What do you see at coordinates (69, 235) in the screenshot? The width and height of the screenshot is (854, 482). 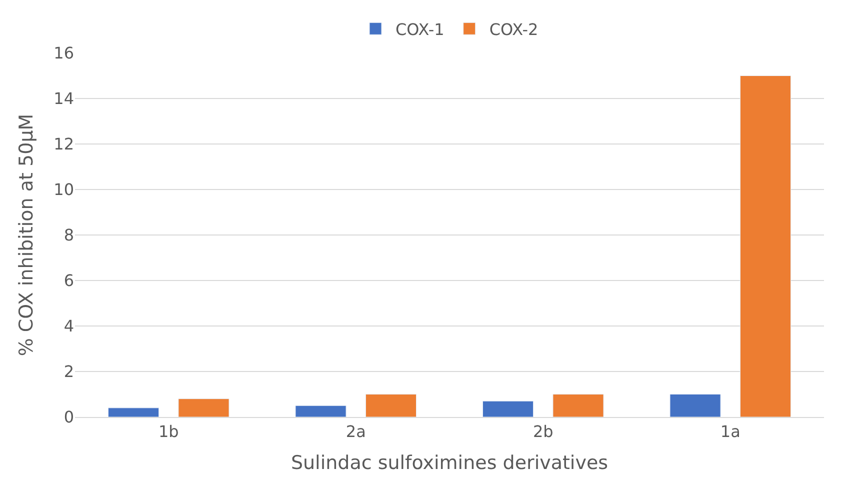 I see `y-tick-label: 8` at bounding box center [69, 235].